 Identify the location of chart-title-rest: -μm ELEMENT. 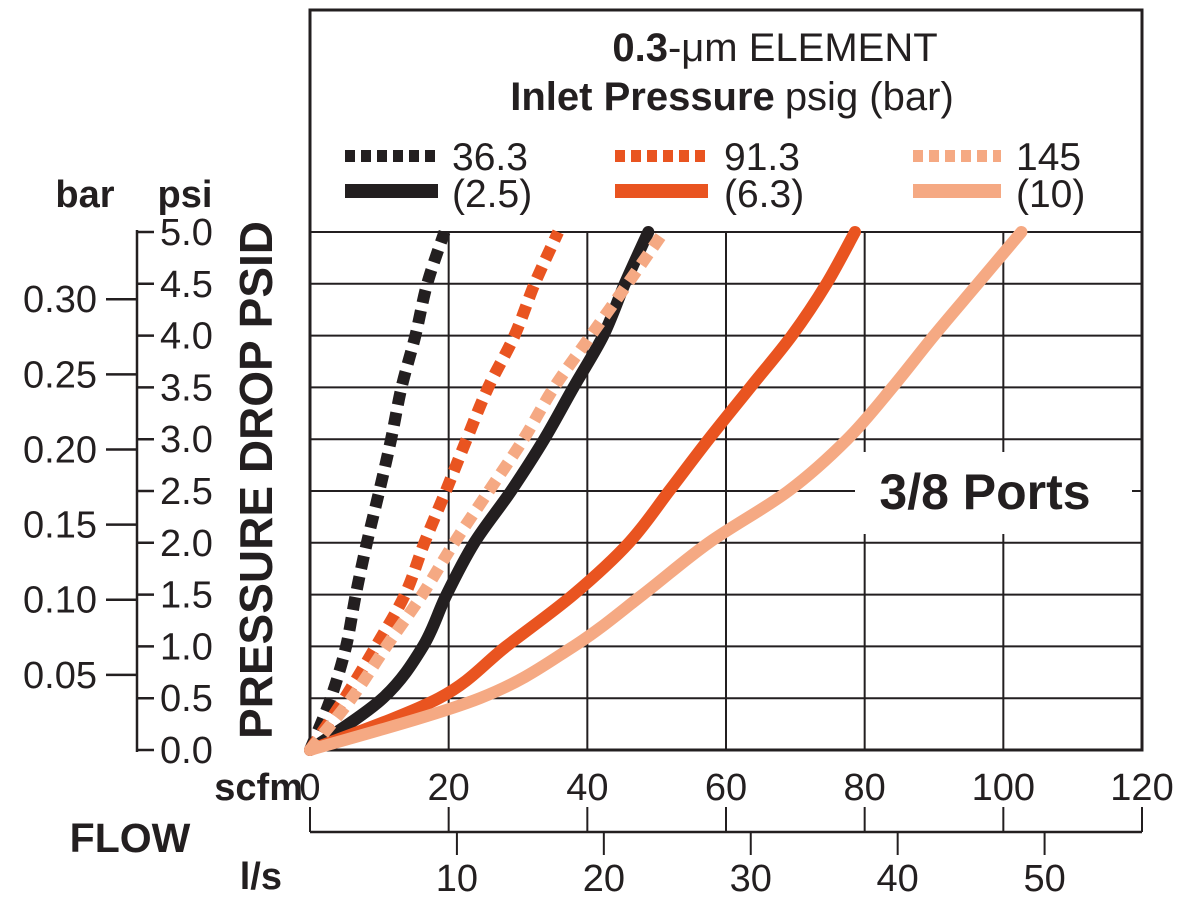
(803, 48).